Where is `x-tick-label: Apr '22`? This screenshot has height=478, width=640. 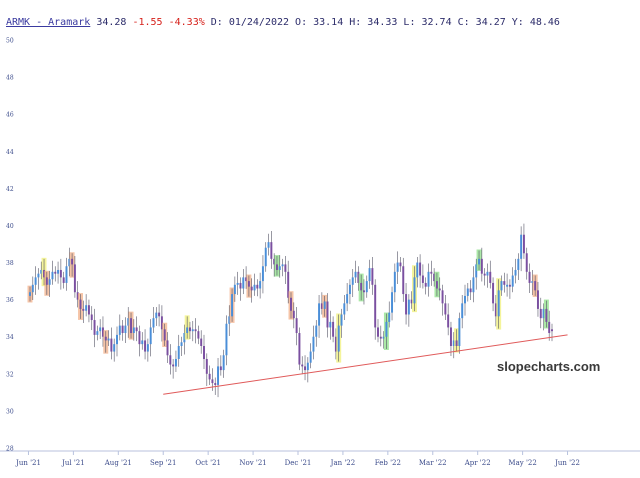
x-tick-label: Apr '22 is located at coordinates (477, 463).